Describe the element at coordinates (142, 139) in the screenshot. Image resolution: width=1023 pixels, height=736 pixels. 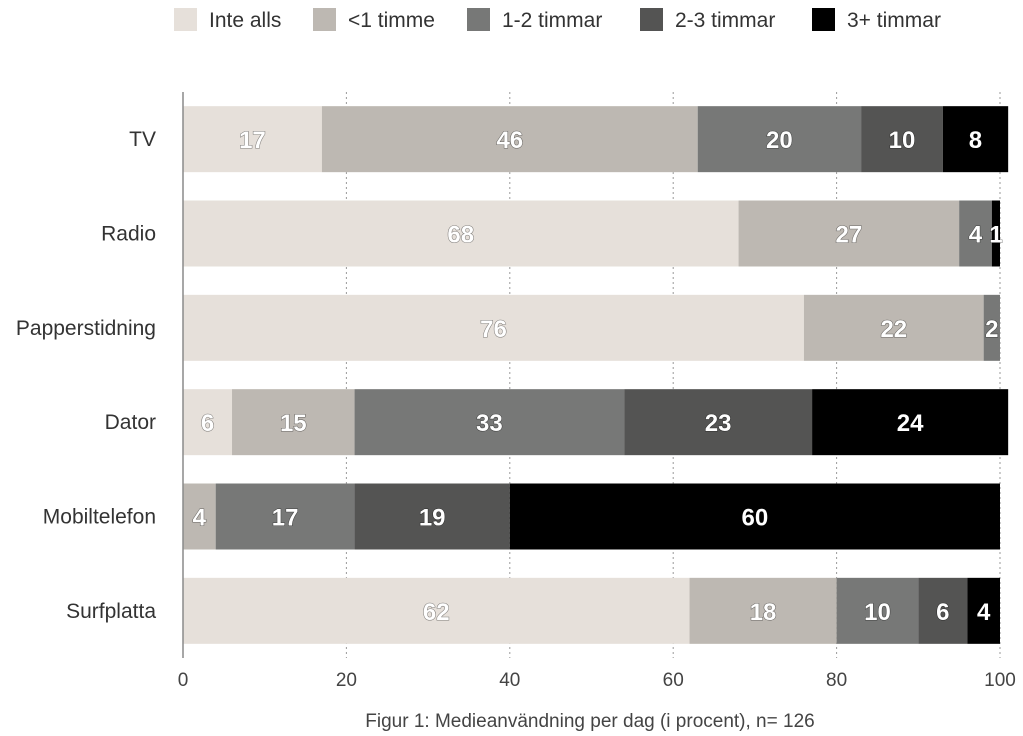
I see `category-label: TV` at that location.